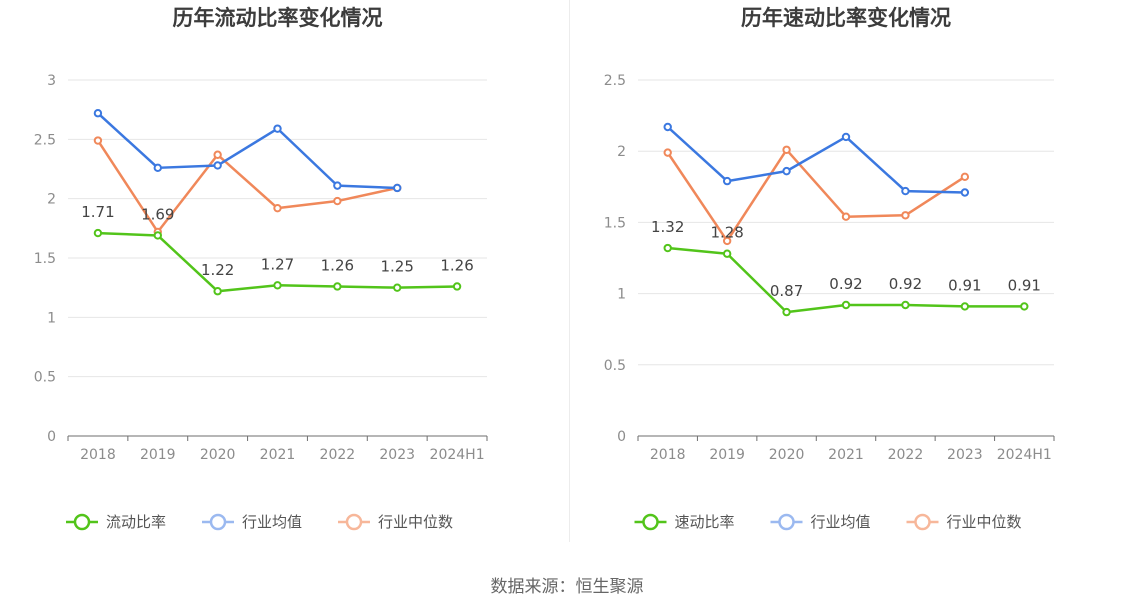  I want to click on data-source-note: 数据来源：恒生聚源, so click(567, 587).